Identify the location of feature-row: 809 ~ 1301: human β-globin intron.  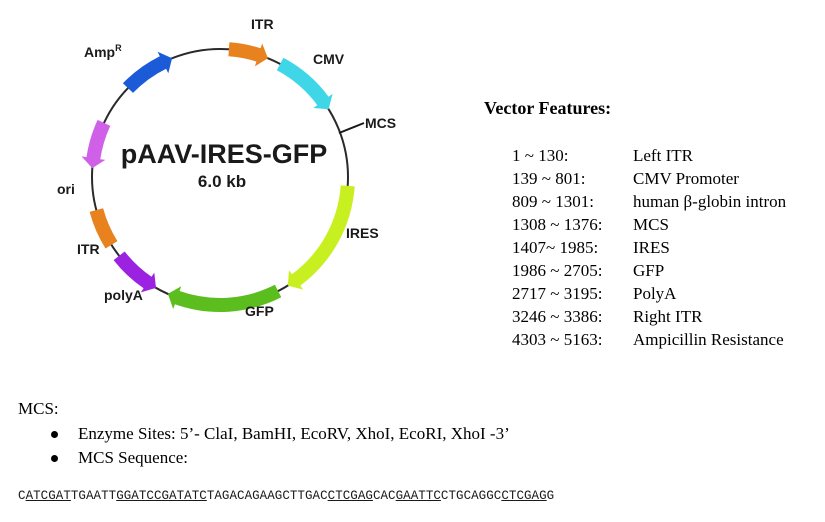
(649, 201).